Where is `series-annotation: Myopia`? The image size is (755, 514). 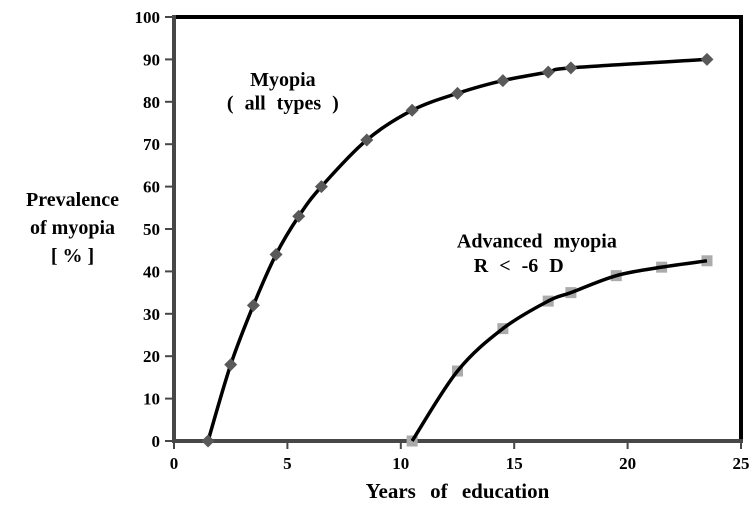 series-annotation: Myopia is located at coordinates (283, 80).